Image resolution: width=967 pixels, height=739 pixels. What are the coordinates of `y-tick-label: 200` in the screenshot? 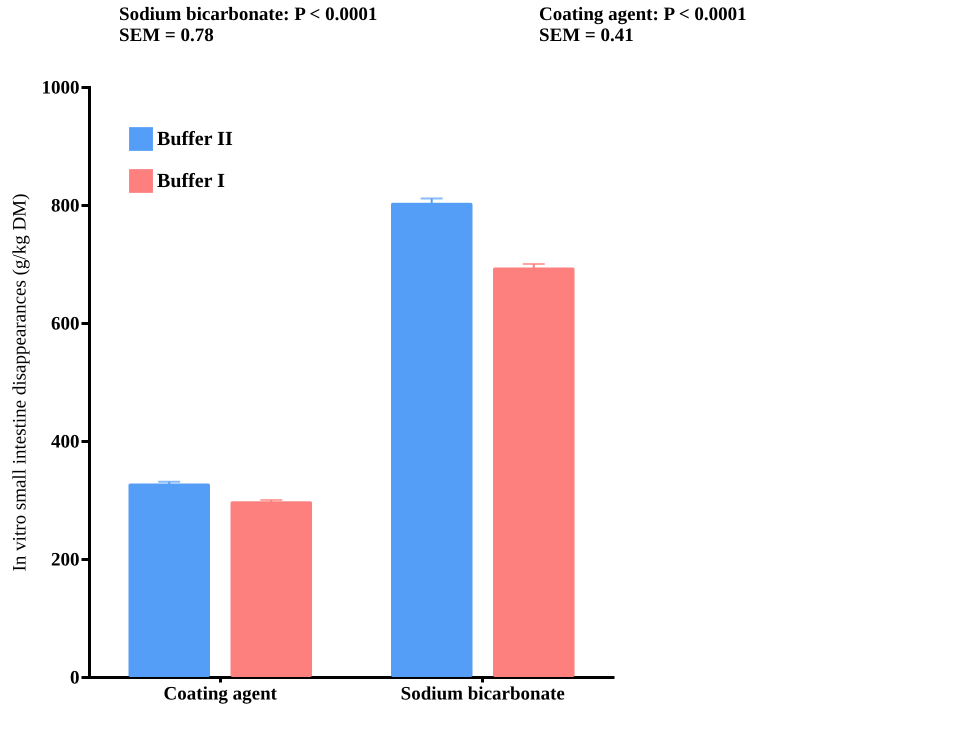 It's located at (65, 560).